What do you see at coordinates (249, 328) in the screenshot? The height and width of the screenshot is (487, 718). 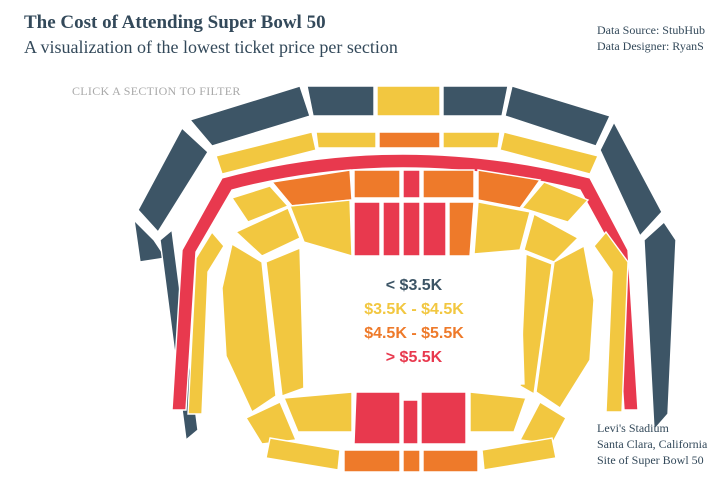 I see `section-field-left` at bounding box center [249, 328].